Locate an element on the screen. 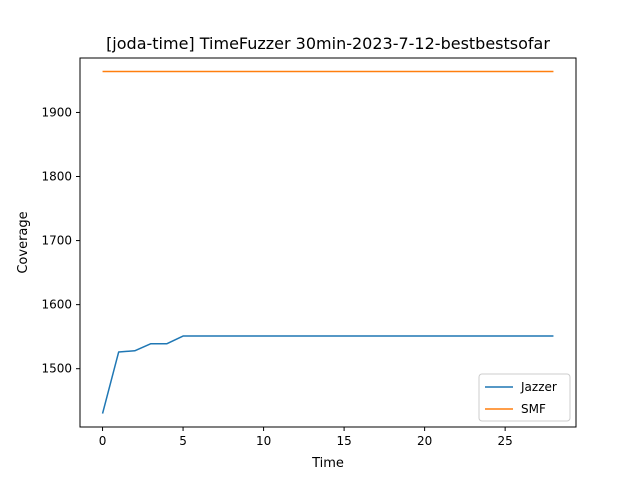 The image size is (640, 480). x-tick-label: 10 is located at coordinates (263, 441).